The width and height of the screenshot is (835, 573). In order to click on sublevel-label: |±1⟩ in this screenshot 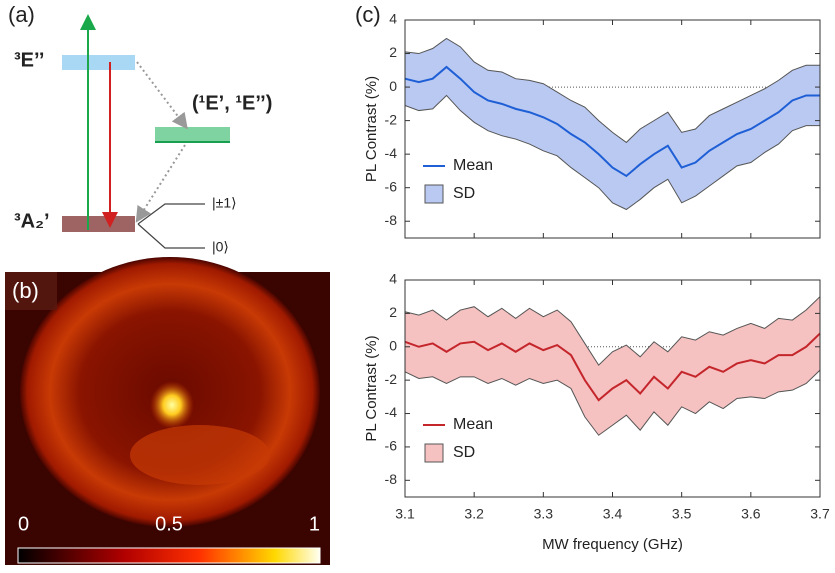, I will do `click(224, 203)`.